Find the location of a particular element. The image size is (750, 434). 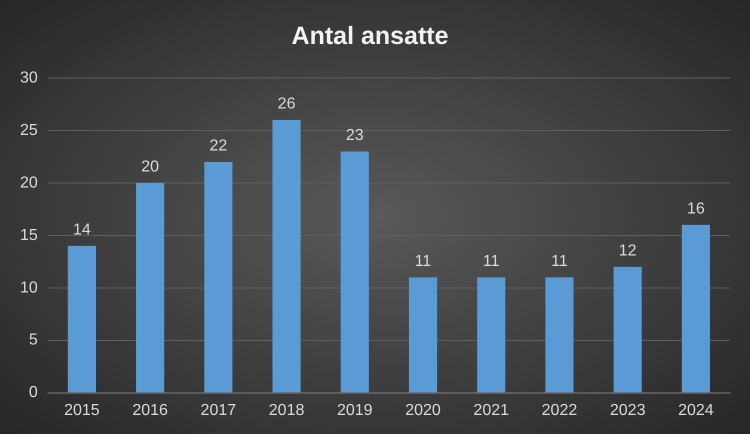

y-tick-label: 25 is located at coordinates (29, 130).